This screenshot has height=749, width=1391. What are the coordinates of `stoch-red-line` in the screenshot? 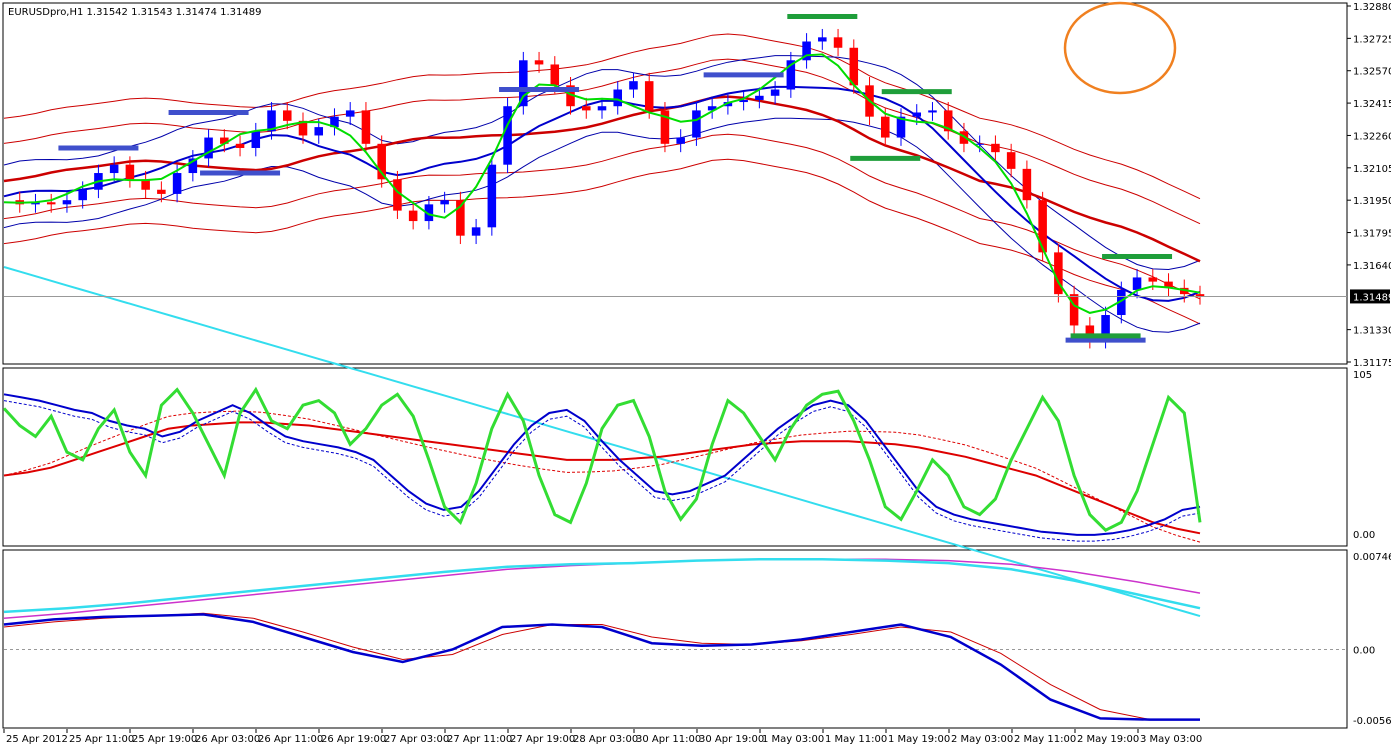 It's located at (602, 478).